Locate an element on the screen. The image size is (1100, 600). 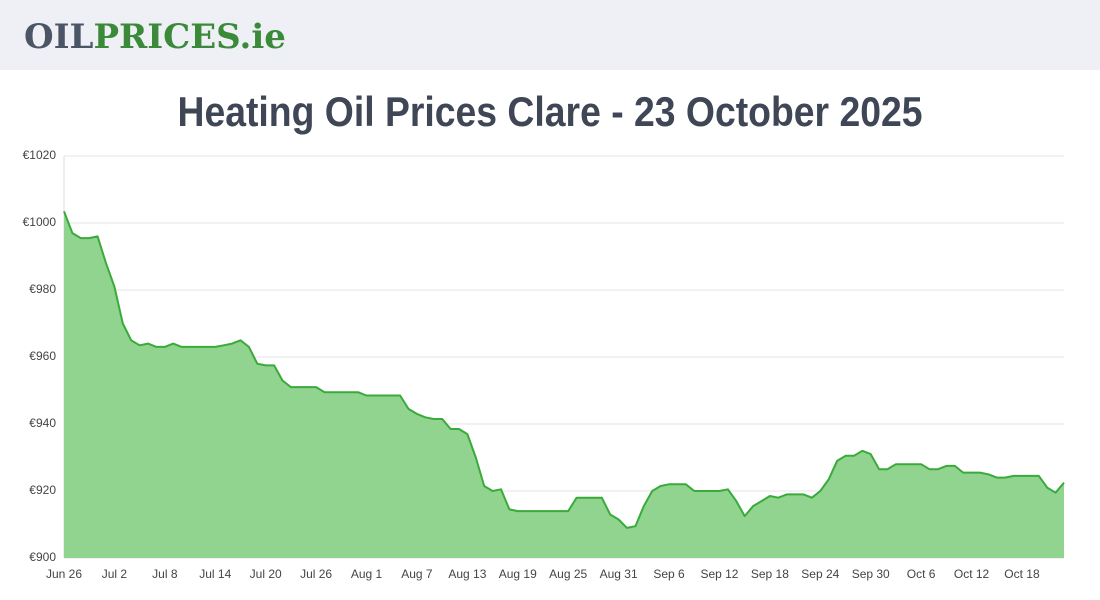
logo: OILPRICES.ie is located at coordinates (155, 37).